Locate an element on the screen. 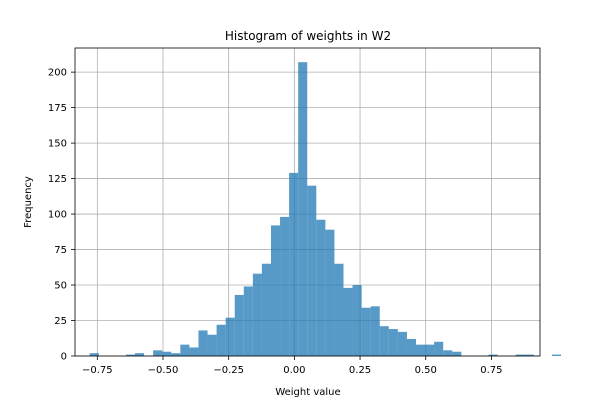  y-axis-ticks: 0 25 50 75 100 125 150 175 200 is located at coordinates (61, 215).